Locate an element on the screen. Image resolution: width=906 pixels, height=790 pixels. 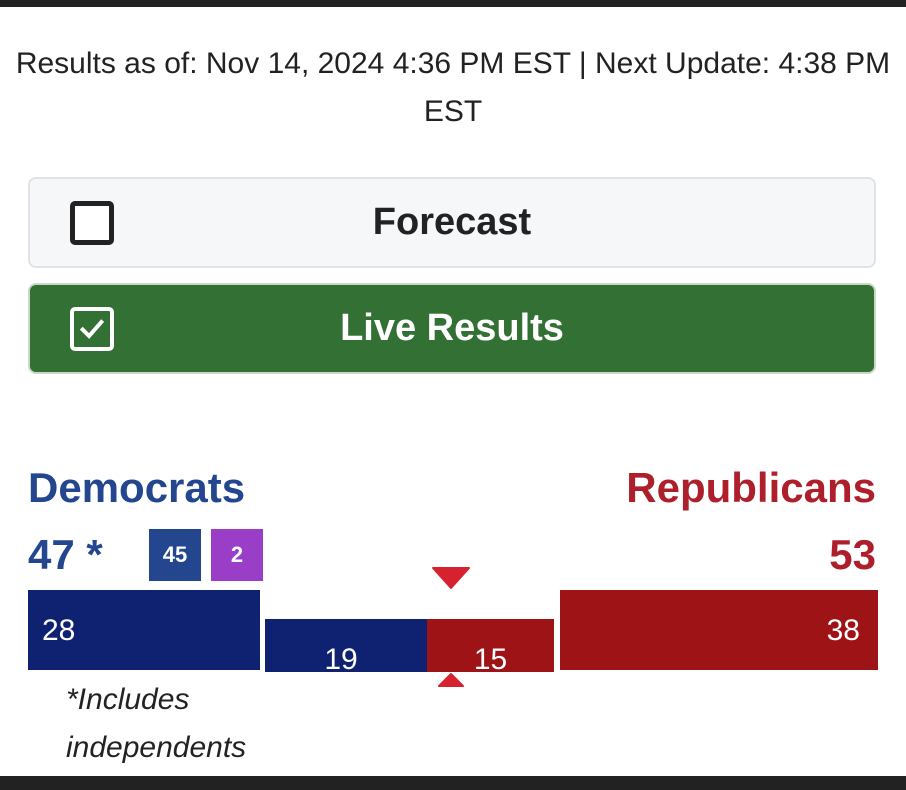
checked-checkbox-icon is located at coordinates (92, 328).